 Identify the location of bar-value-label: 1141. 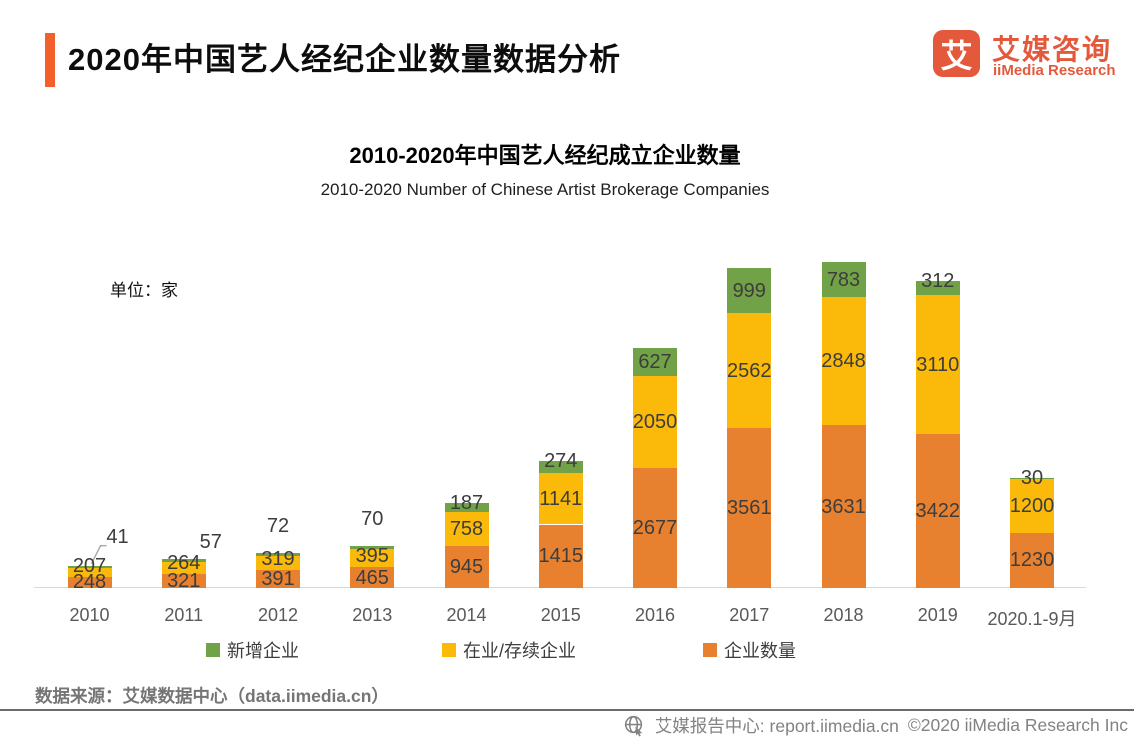
(561, 498).